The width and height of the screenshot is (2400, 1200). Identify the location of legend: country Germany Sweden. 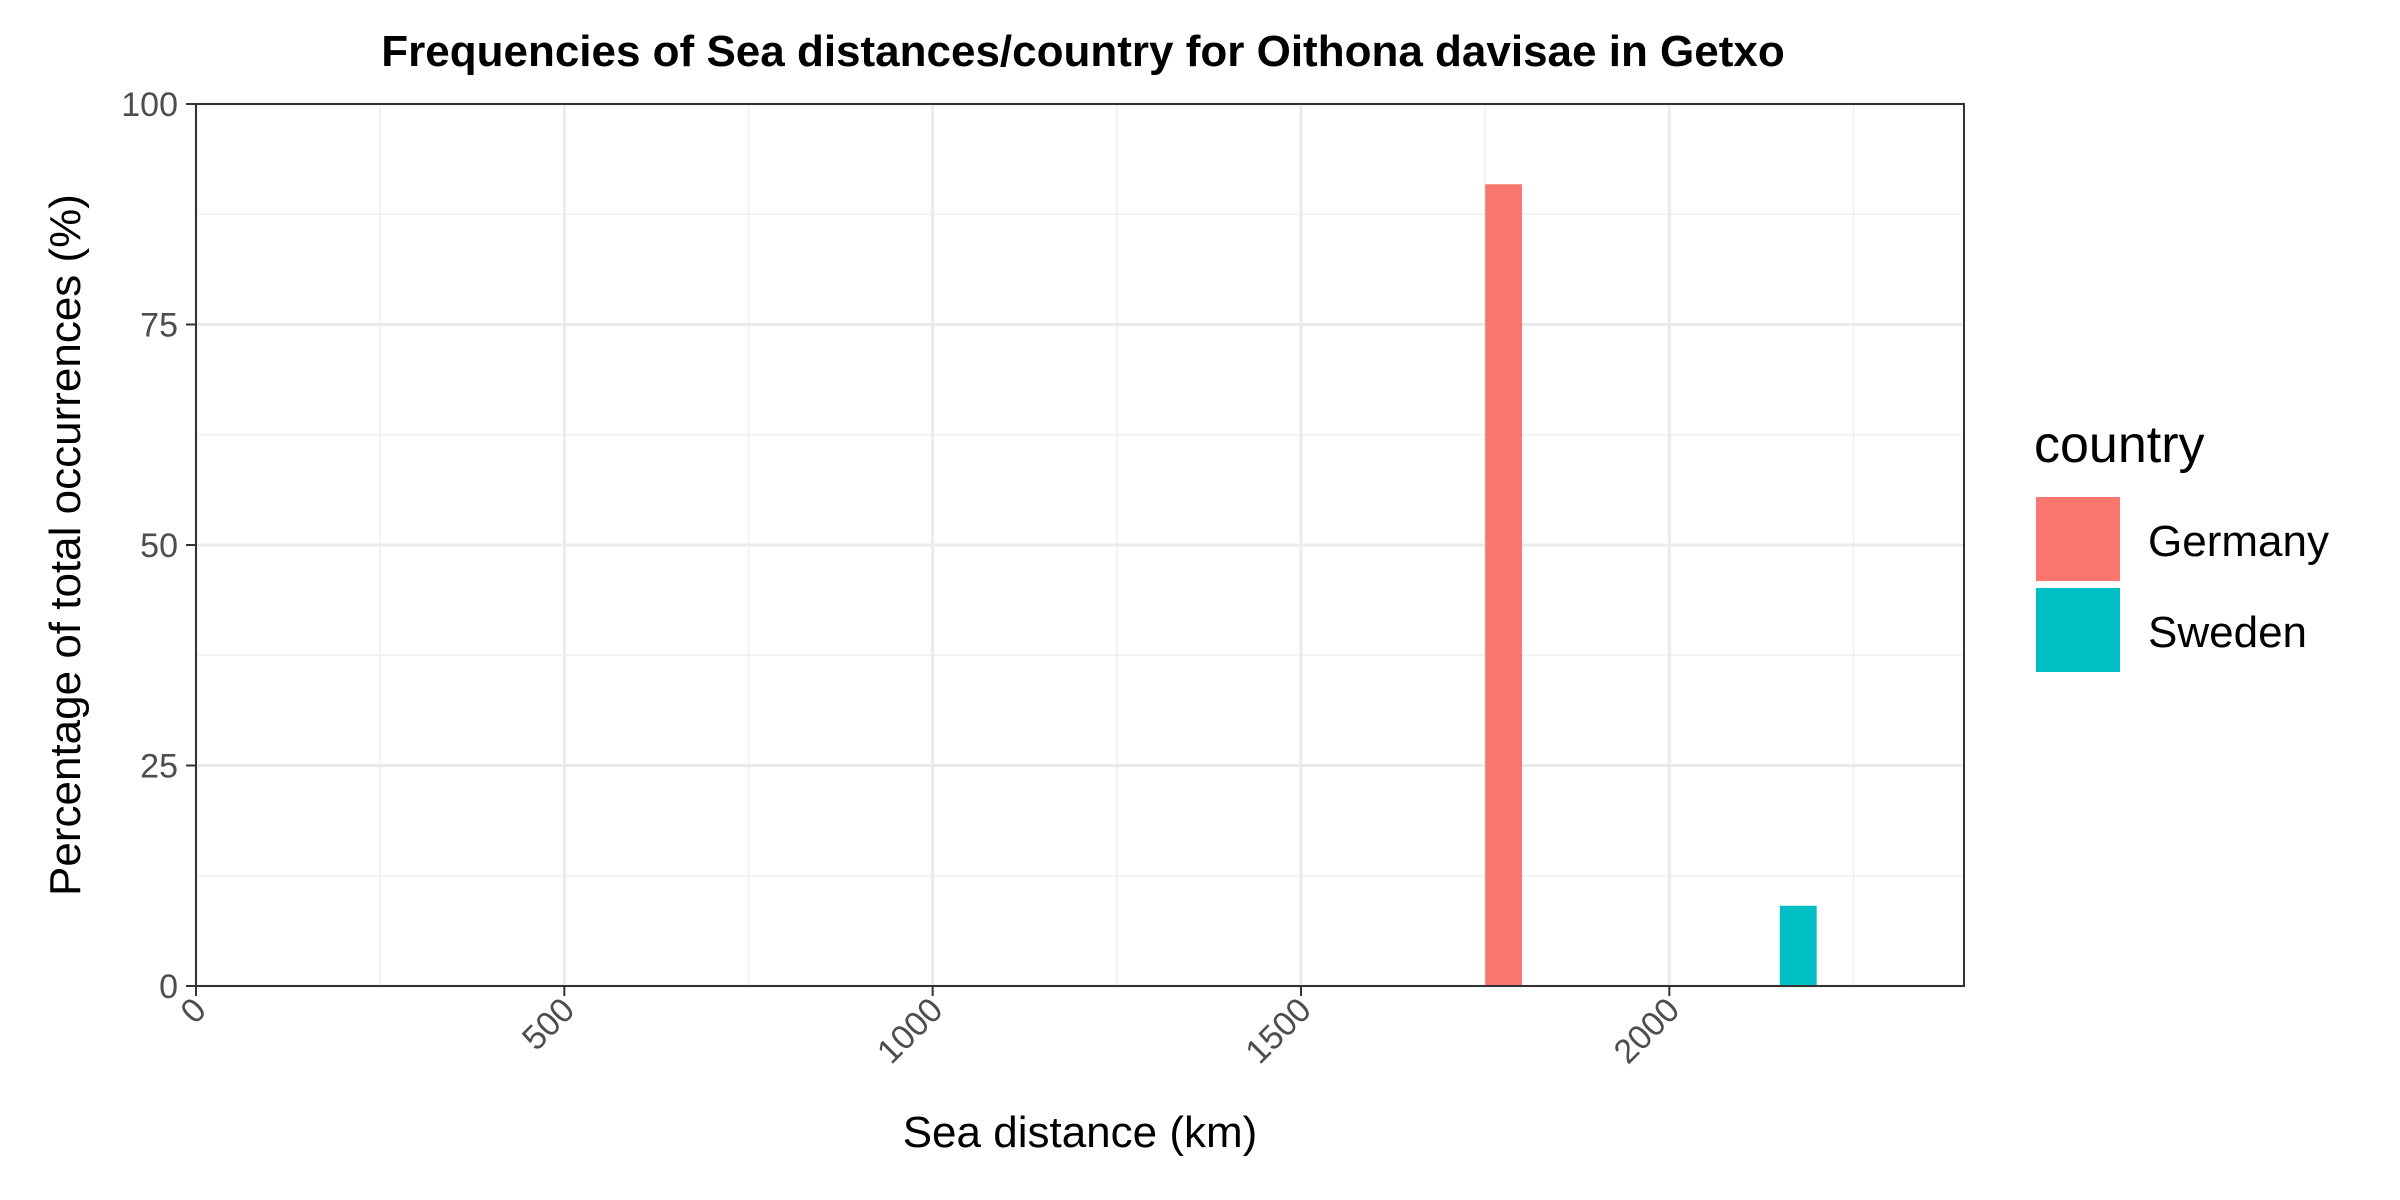
(2181, 544).